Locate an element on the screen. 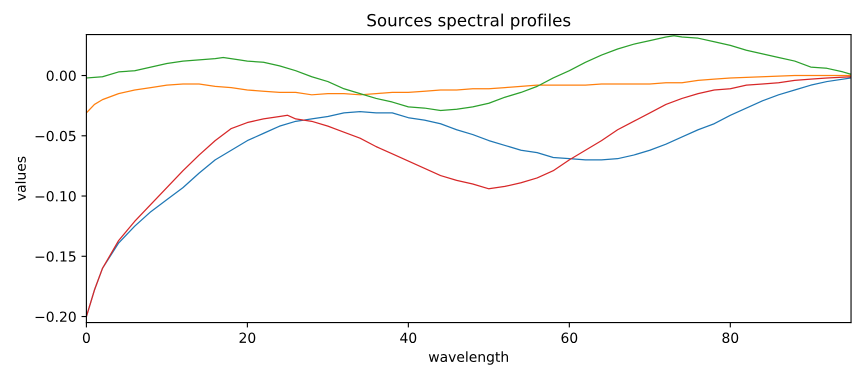  line-series is located at coordinates (469, 94).